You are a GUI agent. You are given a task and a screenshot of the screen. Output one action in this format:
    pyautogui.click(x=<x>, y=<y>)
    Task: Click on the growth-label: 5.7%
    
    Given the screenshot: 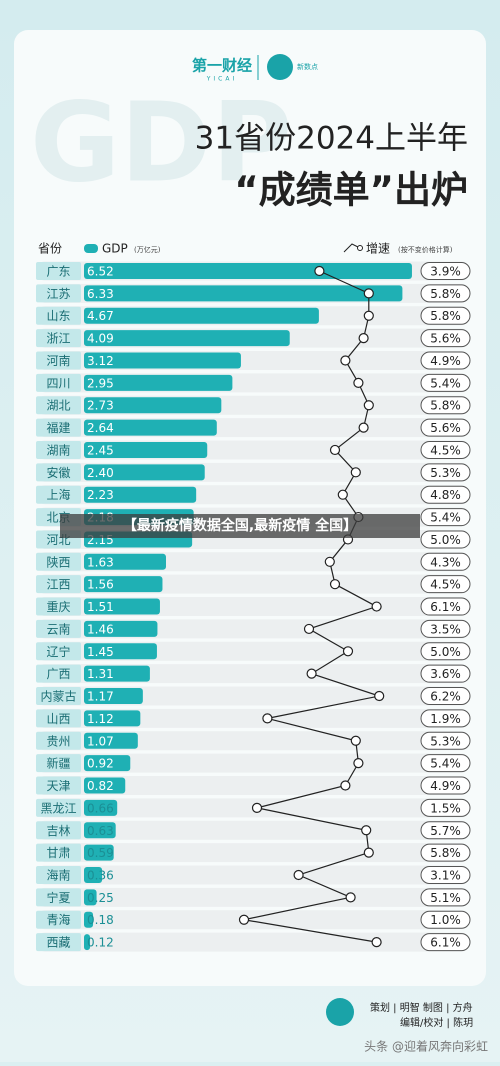 What is the action you would take?
    pyautogui.click(x=445, y=831)
    